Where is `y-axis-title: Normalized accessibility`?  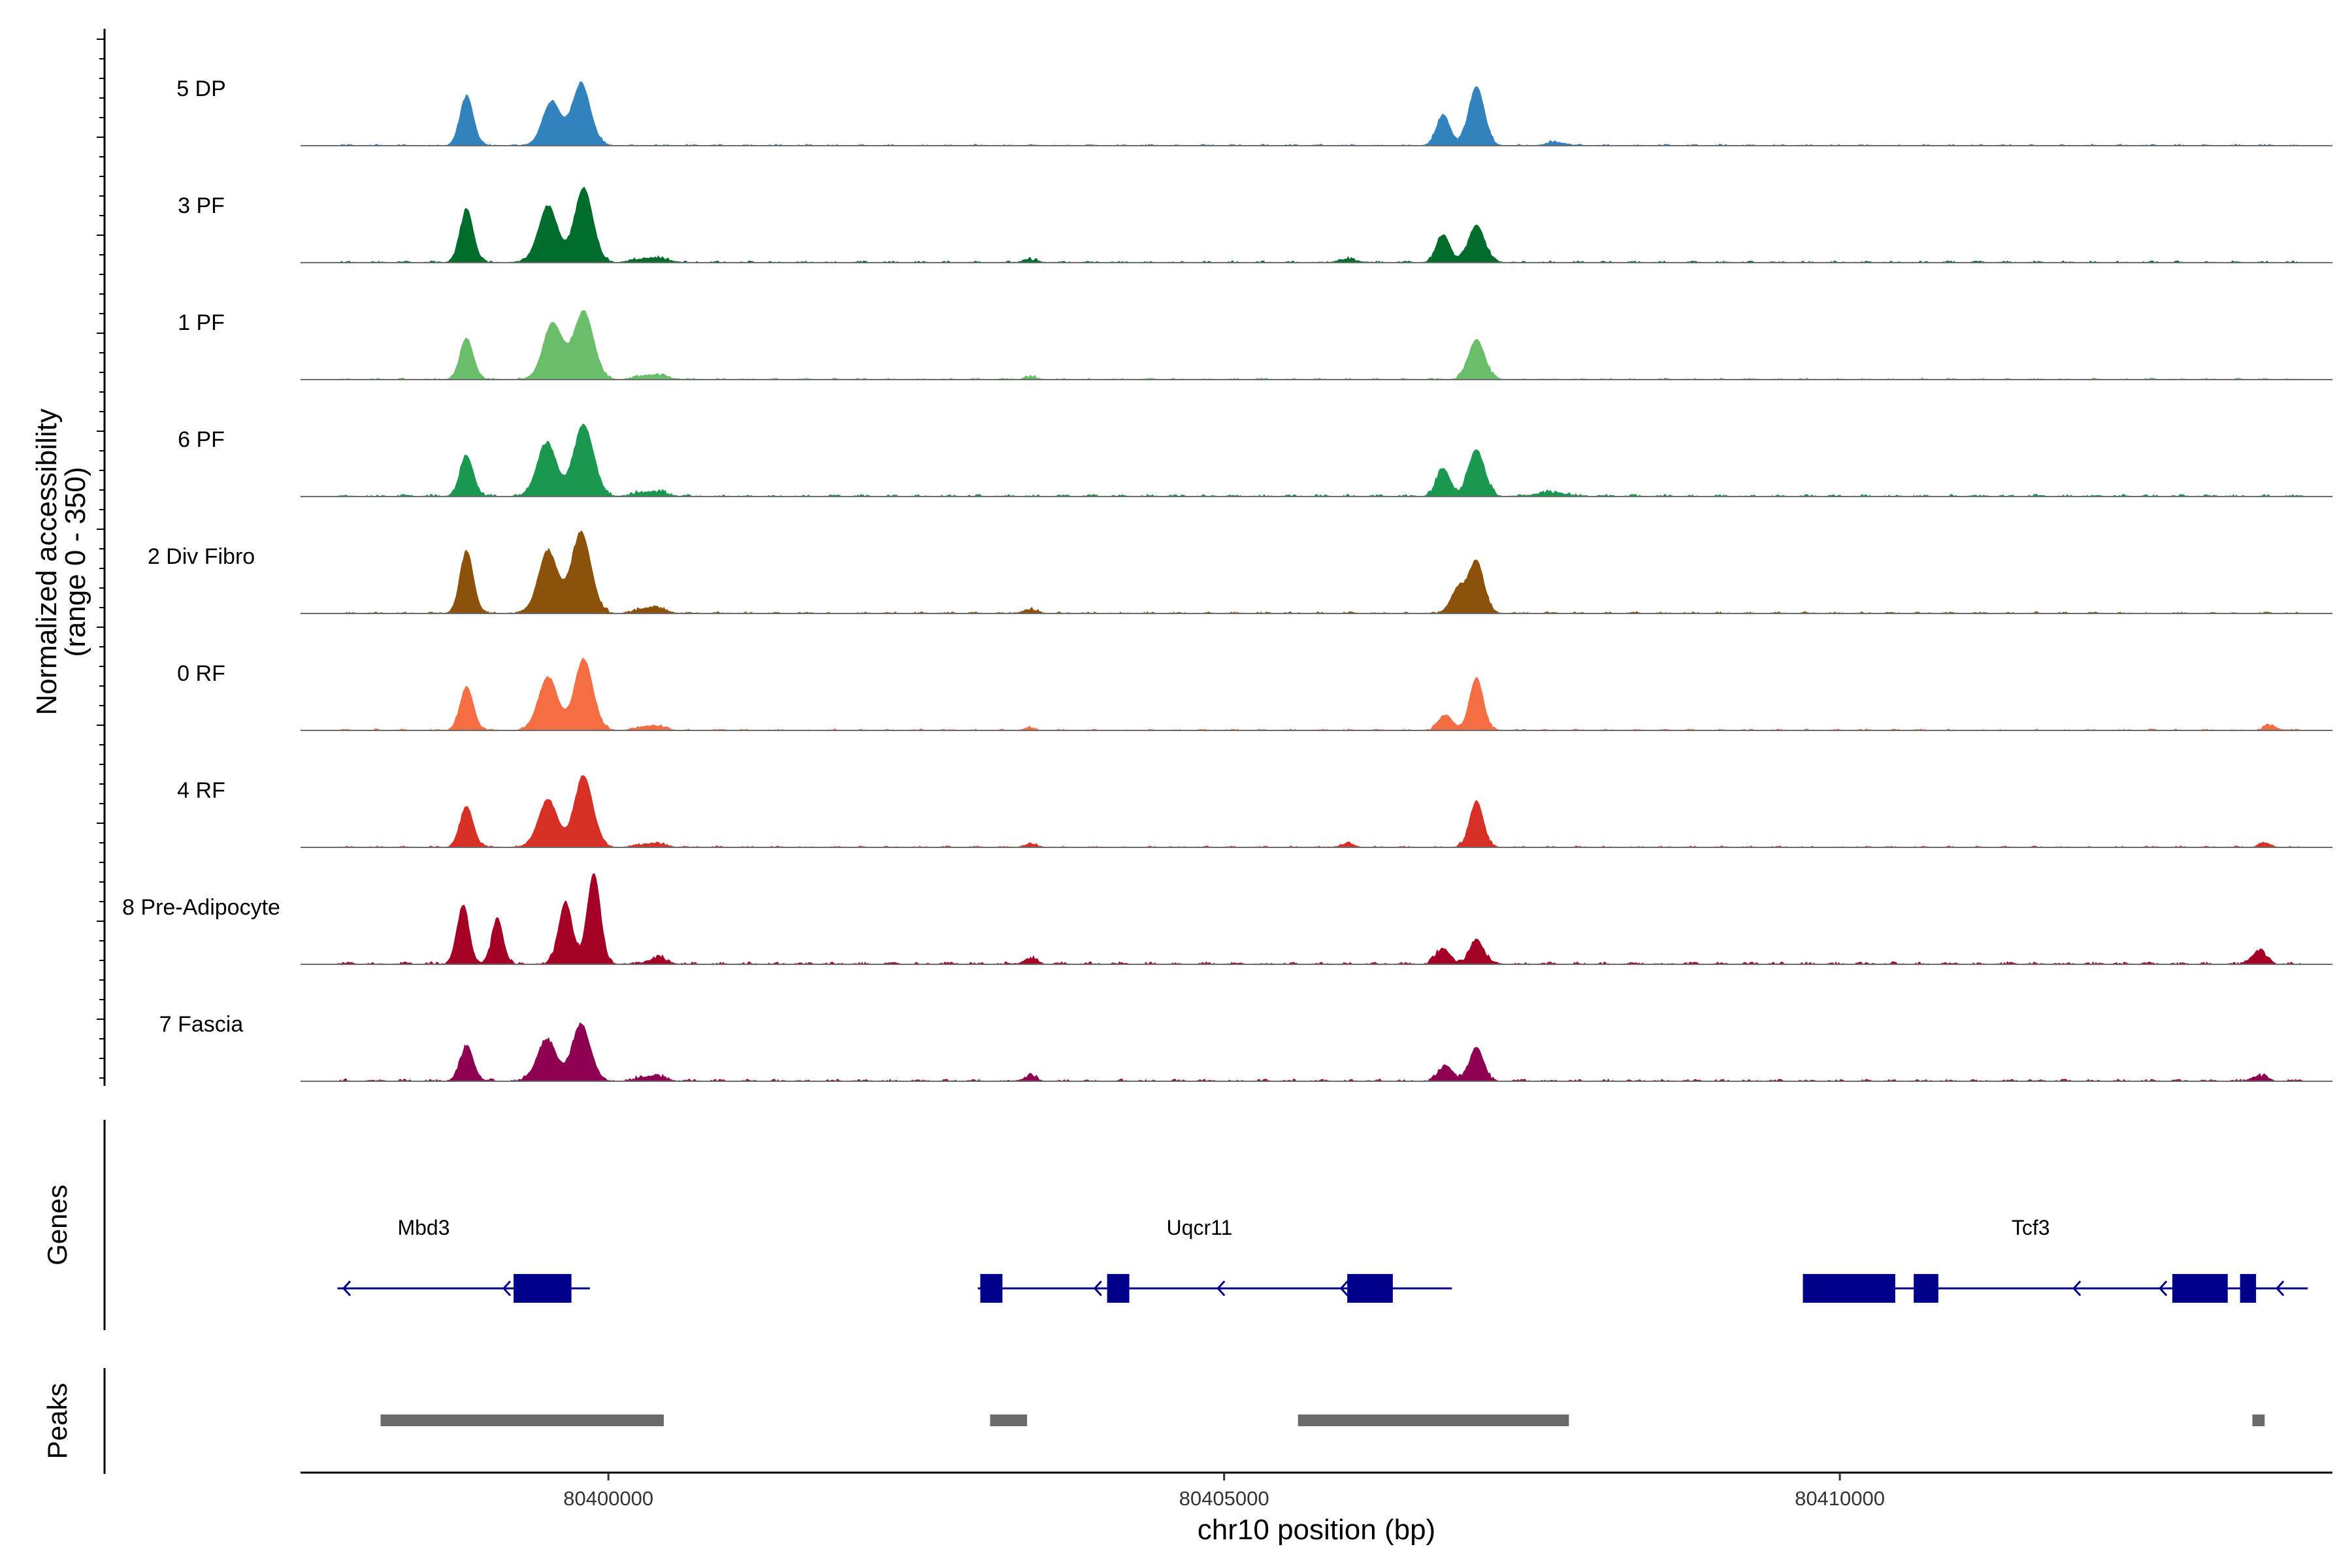 y-axis-title: Normalized accessibility is located at coordinates (47, 561).